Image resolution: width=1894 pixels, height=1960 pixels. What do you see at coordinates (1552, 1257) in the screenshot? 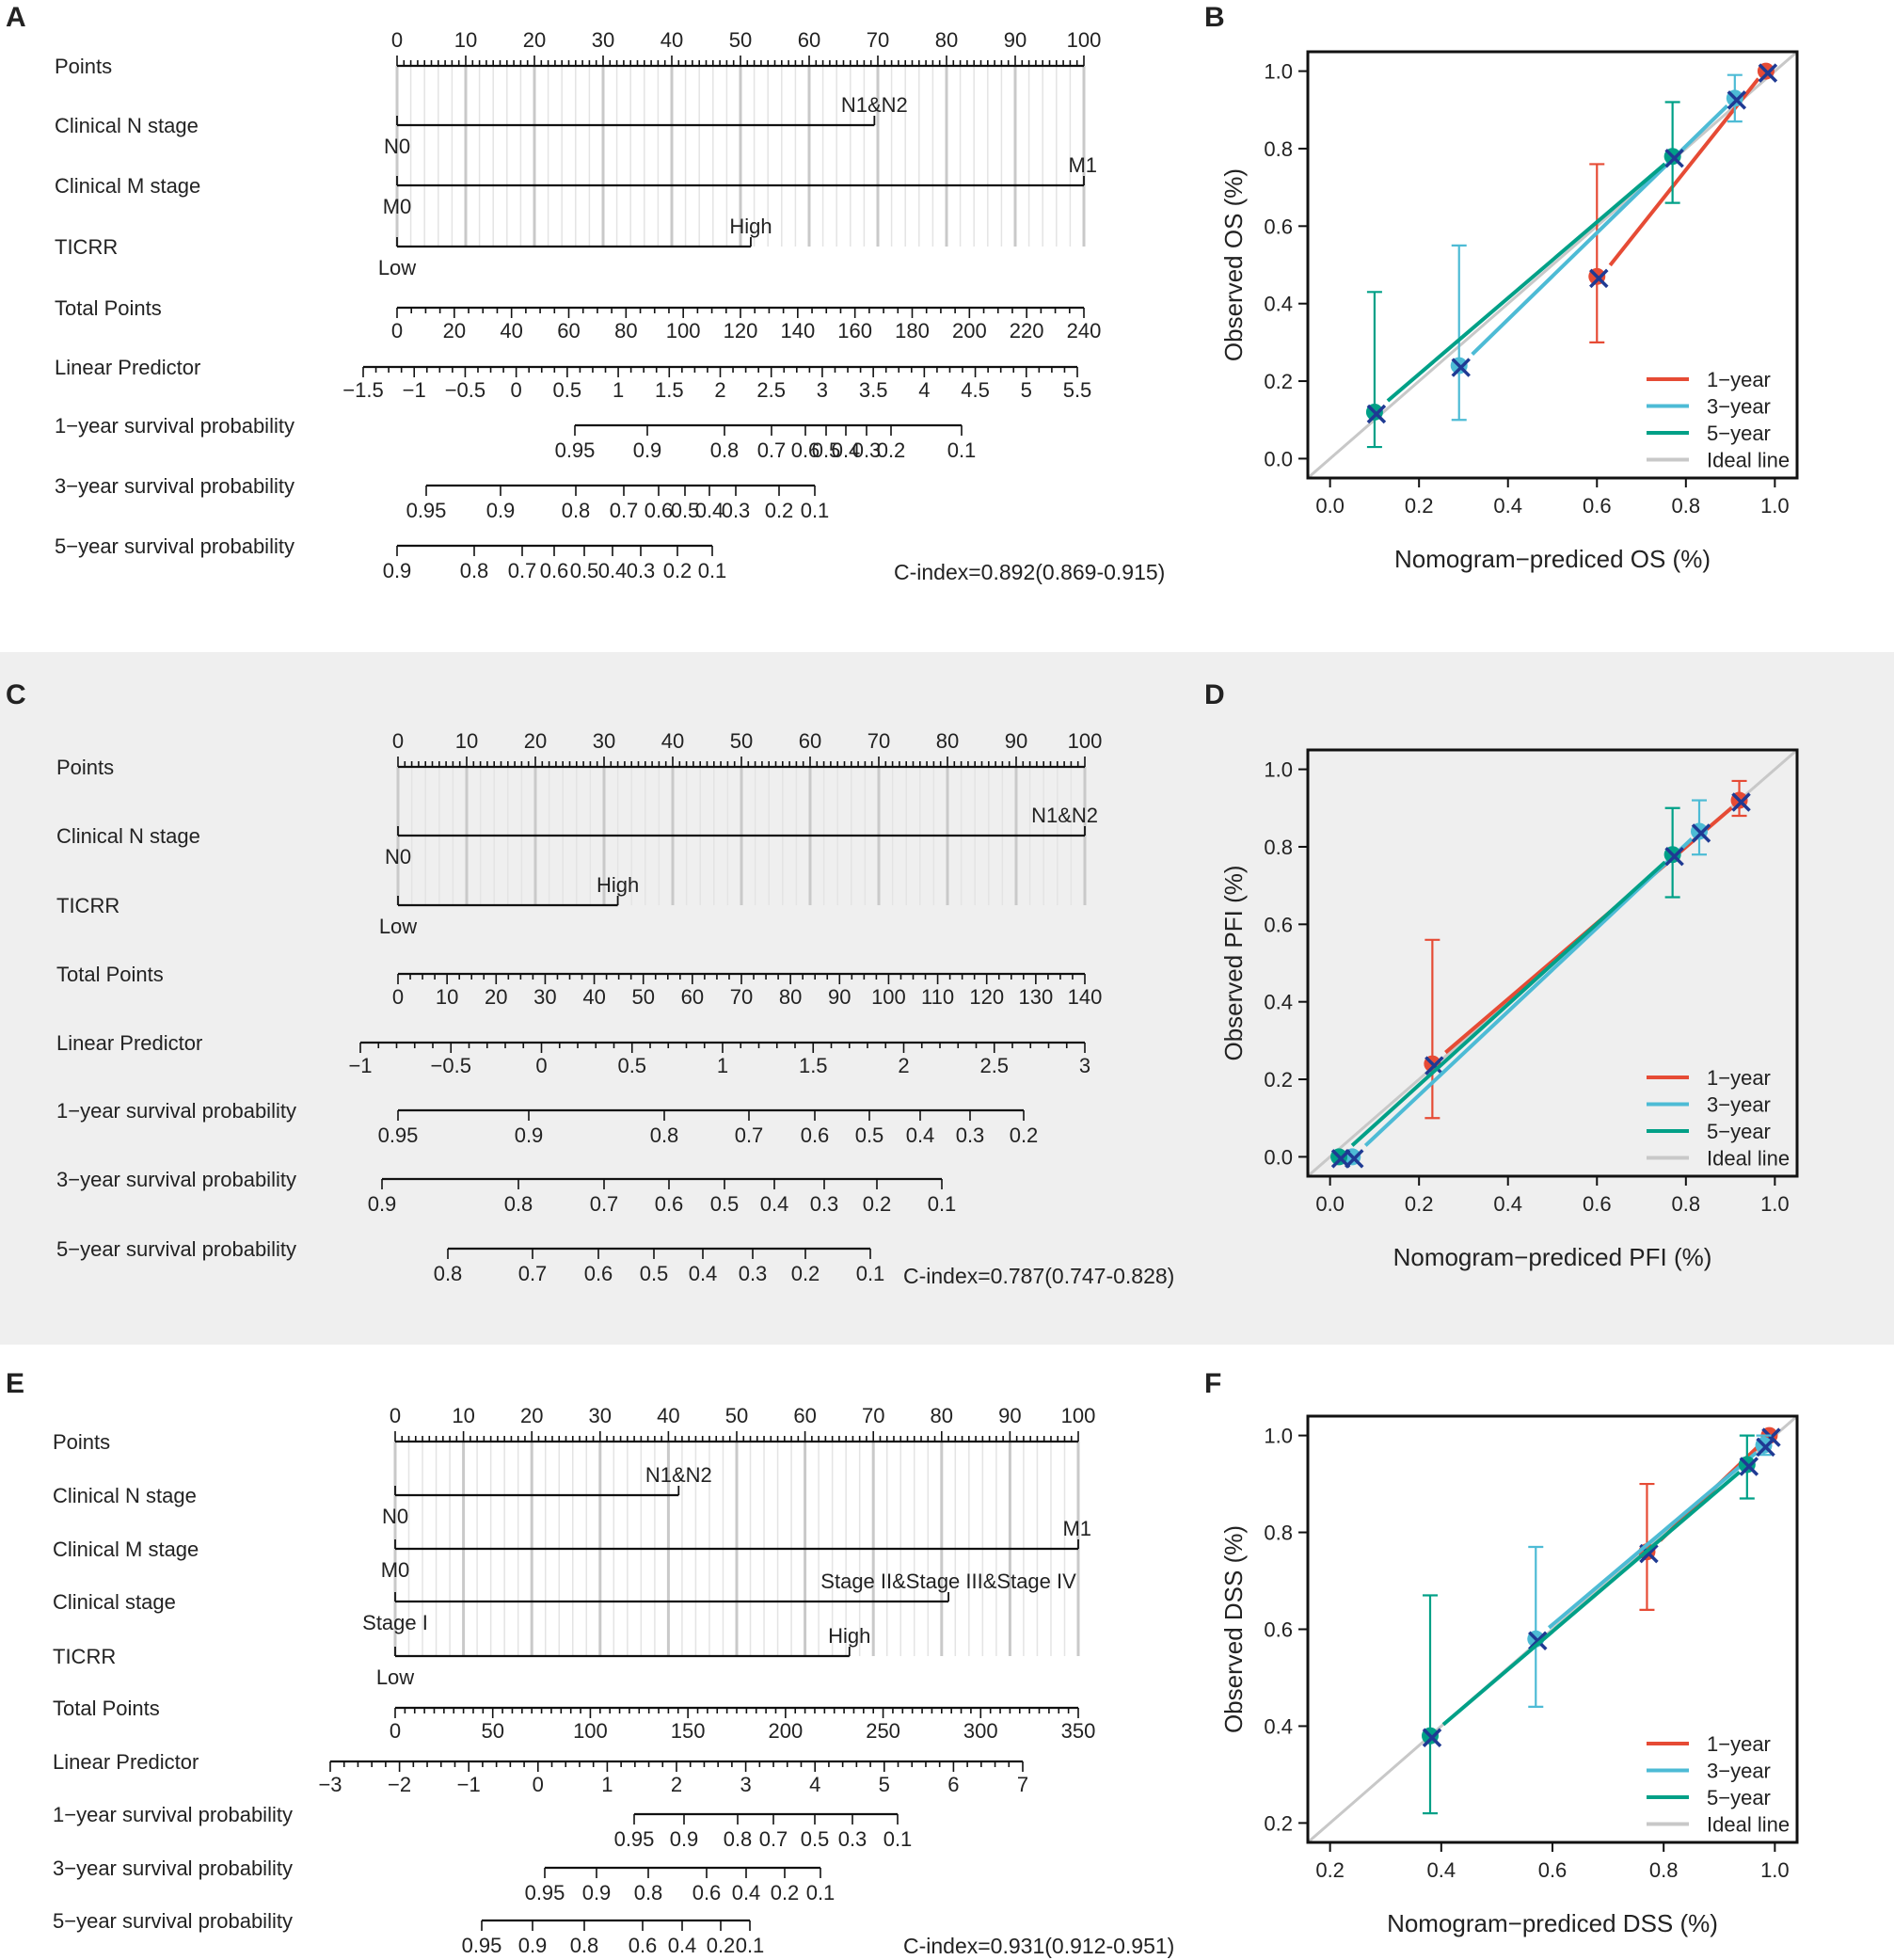
I see `x-axis-label: Nomogram−prediced PFI (%)` at bounding box center [1552, 1257].